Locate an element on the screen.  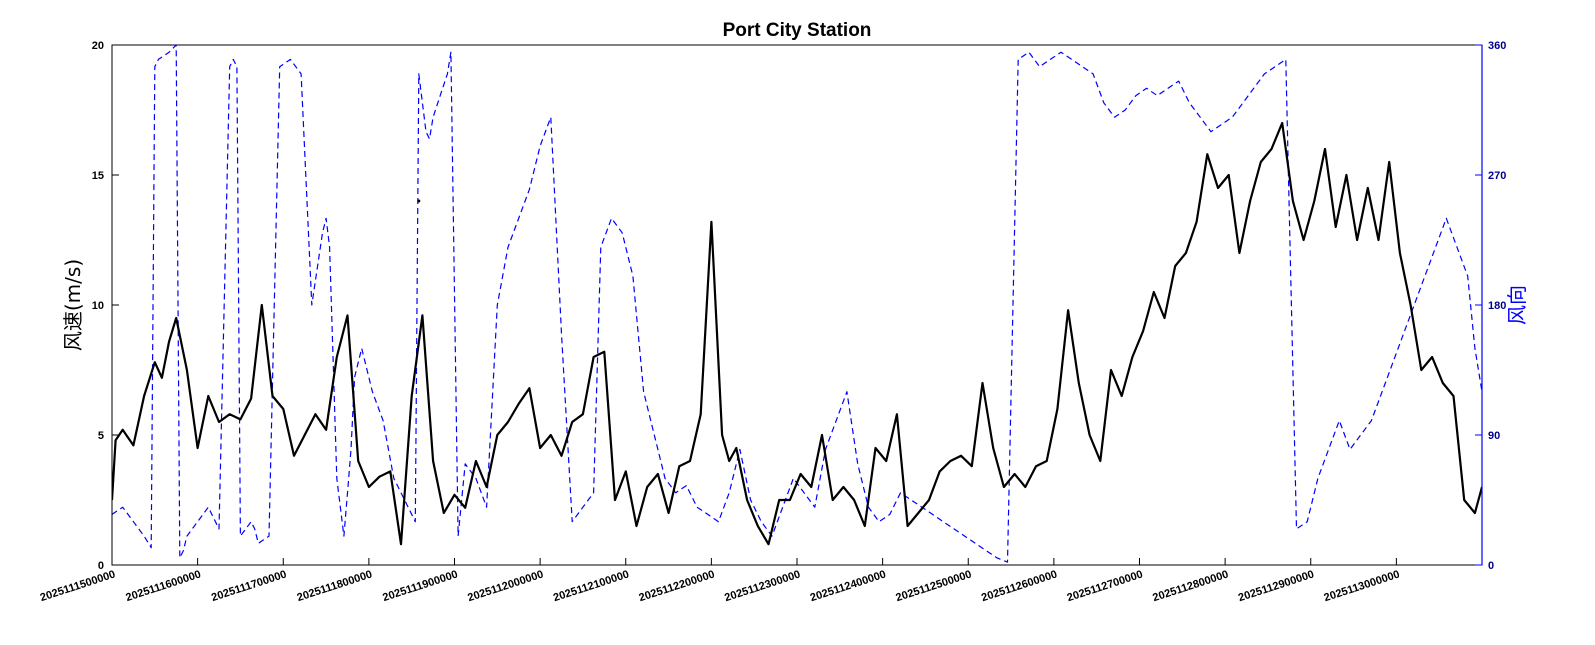
right-axis: 0 90 180 270 360 is located at coordinates (1490, 306).